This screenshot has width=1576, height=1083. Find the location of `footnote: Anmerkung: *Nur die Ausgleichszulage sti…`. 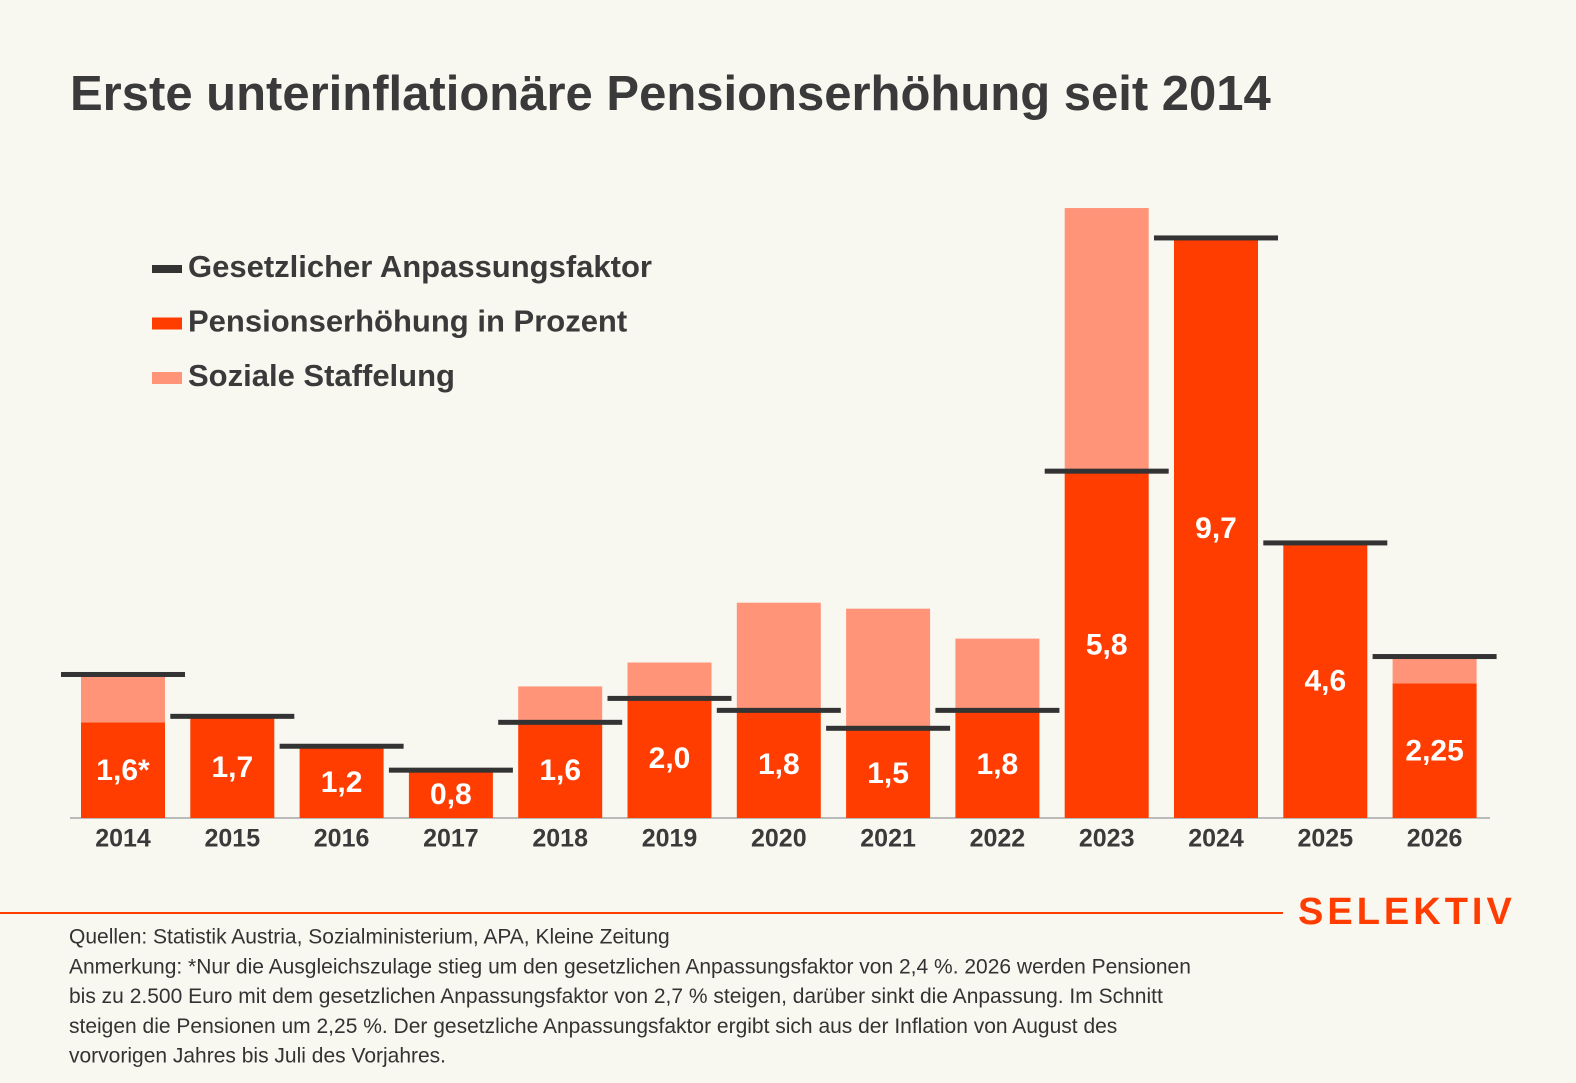

footnote: Anmerkung: *Nur die Ausgleichszulage sti… is located at coordinates (630, 966).